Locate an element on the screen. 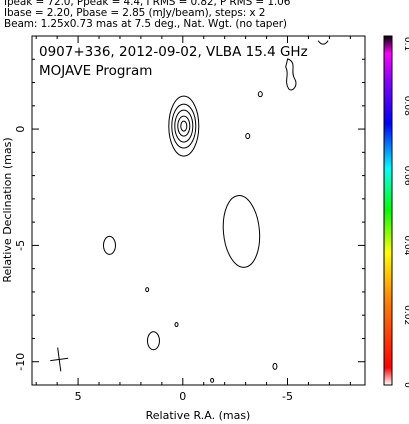  colorbar-ticks: 0.1 0.08 0.06 0.04 0.02 0 is located at coordinates (405, 212).